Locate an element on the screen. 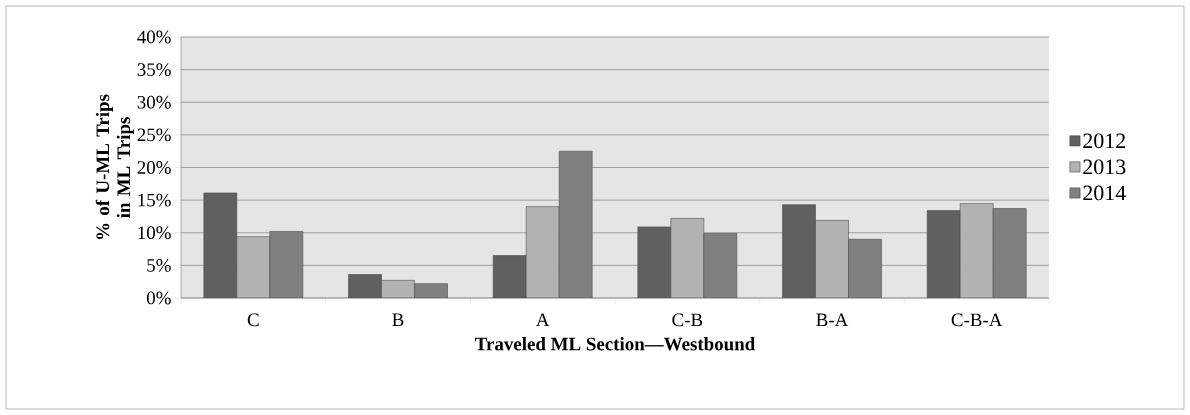  legend-label: 2014 is located at coordinates (1104, 193).